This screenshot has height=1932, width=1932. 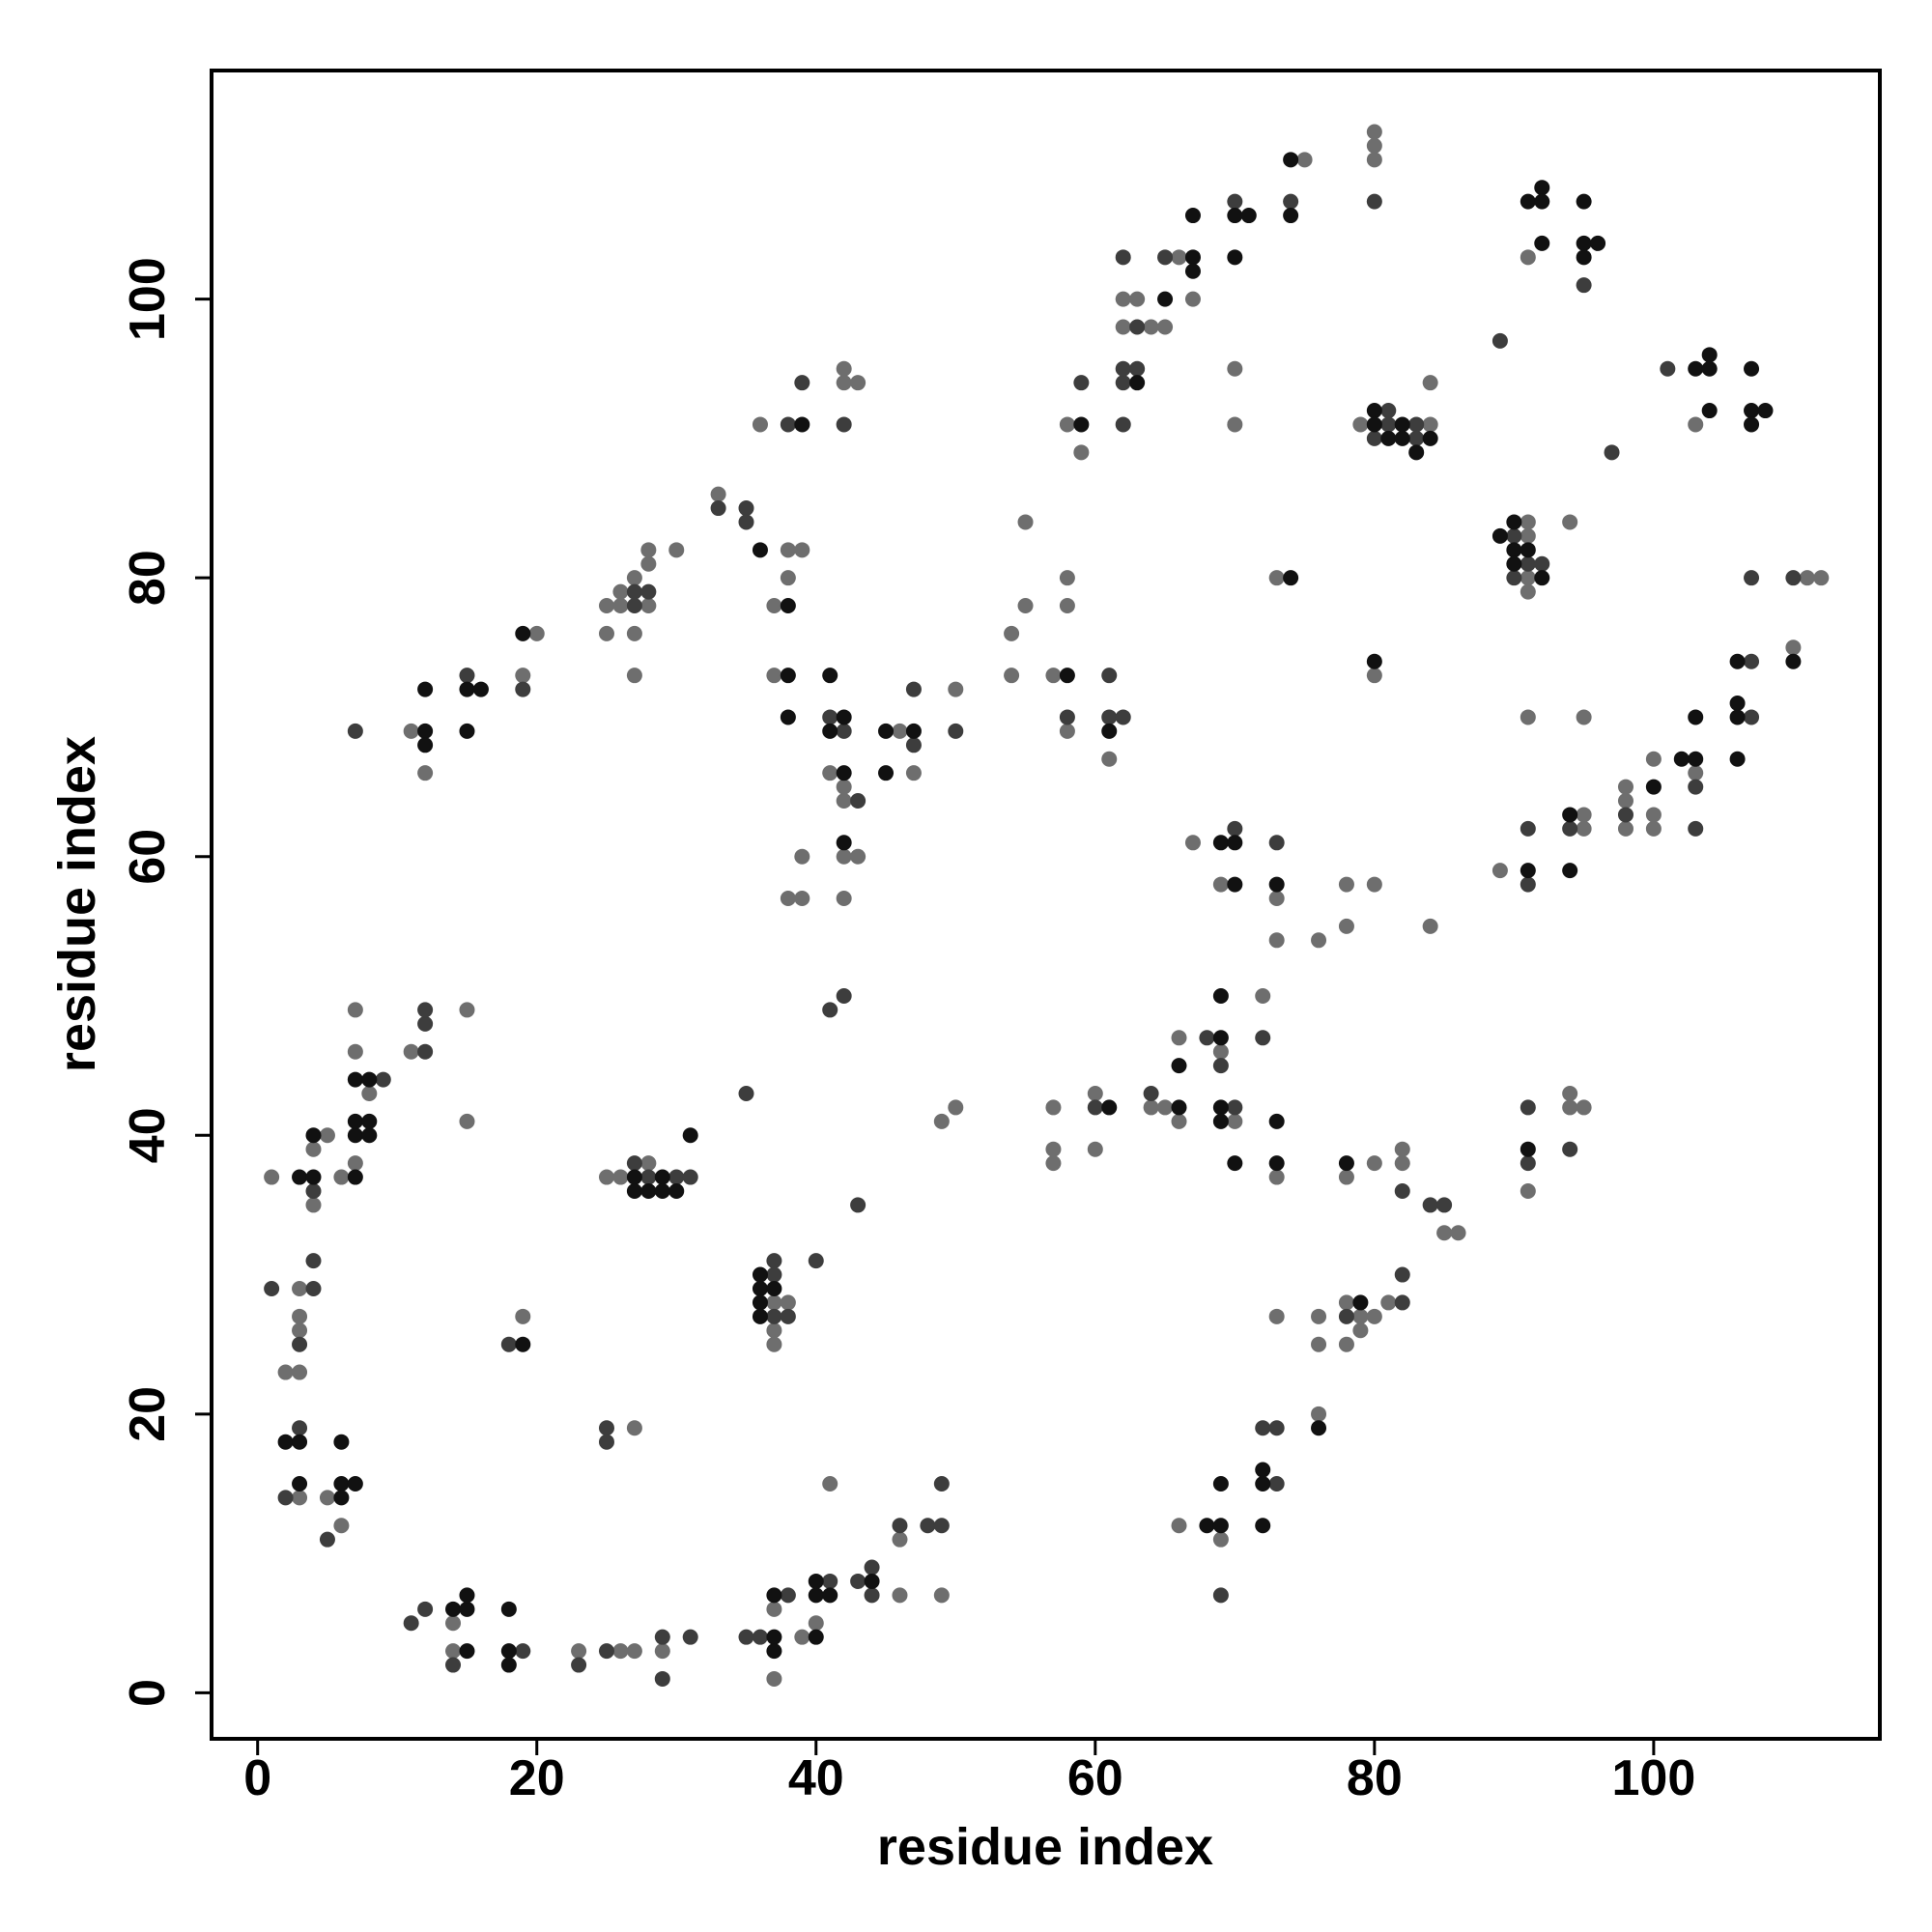 What do you see at coordinates (148, 1135) in the screenshot?
I see `y-tick-label: 40` at bounding box center [148, 1135].